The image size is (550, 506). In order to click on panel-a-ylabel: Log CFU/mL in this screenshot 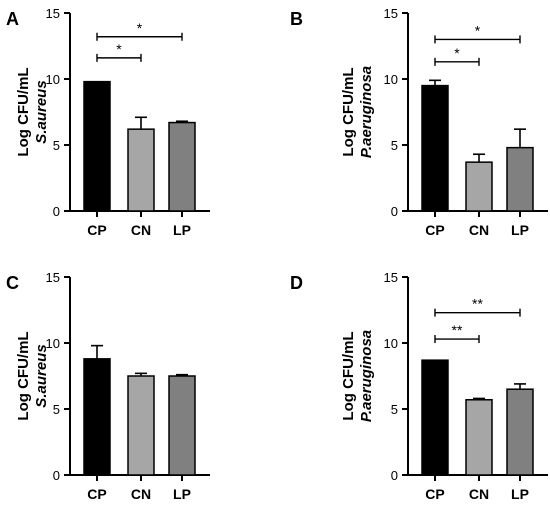, I will do `click(23, 111)`.